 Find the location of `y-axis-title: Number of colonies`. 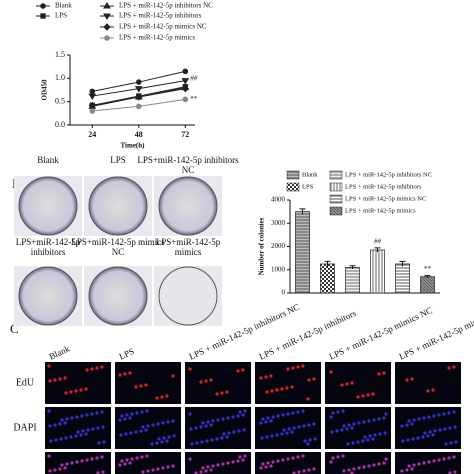

y-axis-title: Number of colonies is located at coordinates (262, 246).